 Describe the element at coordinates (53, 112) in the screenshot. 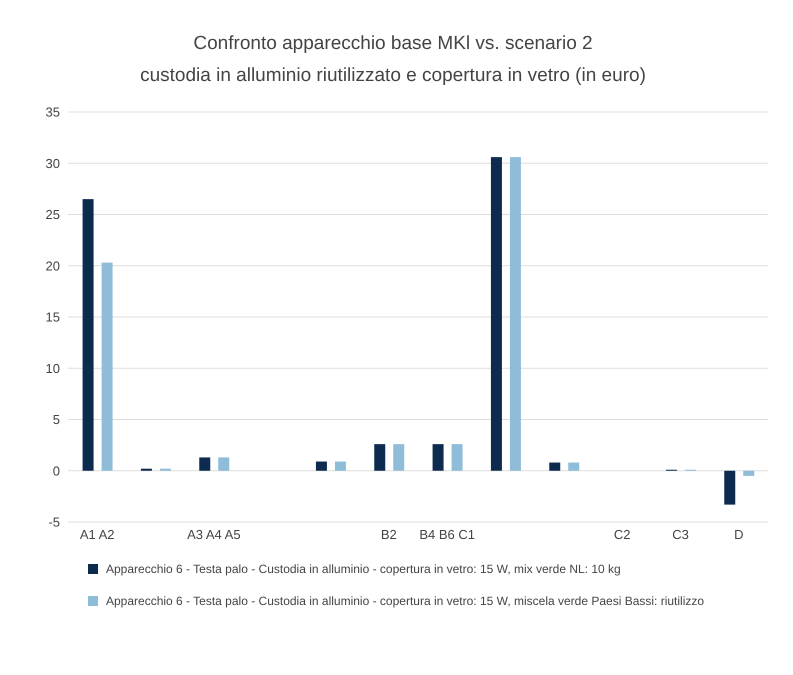

I see `y-tick-label: 35` at that location.